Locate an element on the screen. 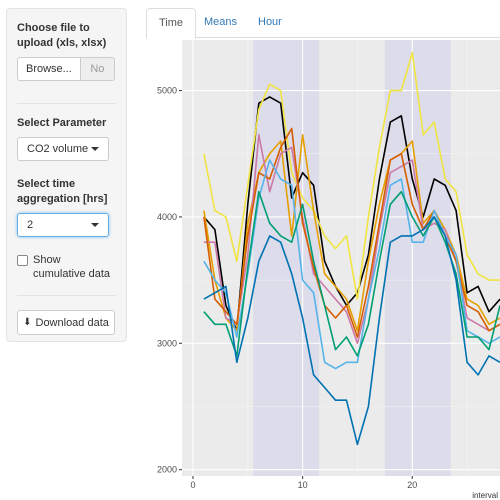  aggregation-label: Select time aggregation [hrs] is located at coordinates (62, 191).